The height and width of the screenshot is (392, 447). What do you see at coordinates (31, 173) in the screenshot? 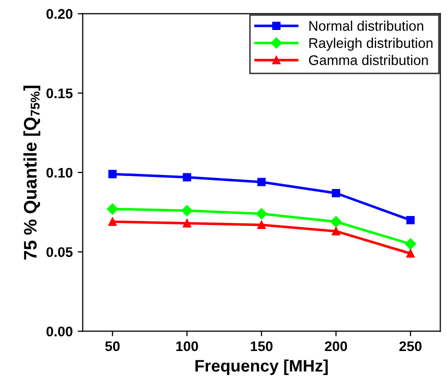
I see `y-axis-title: 75 % Quantile [Q$_{75%}$]` at bounding box center [31, 173].